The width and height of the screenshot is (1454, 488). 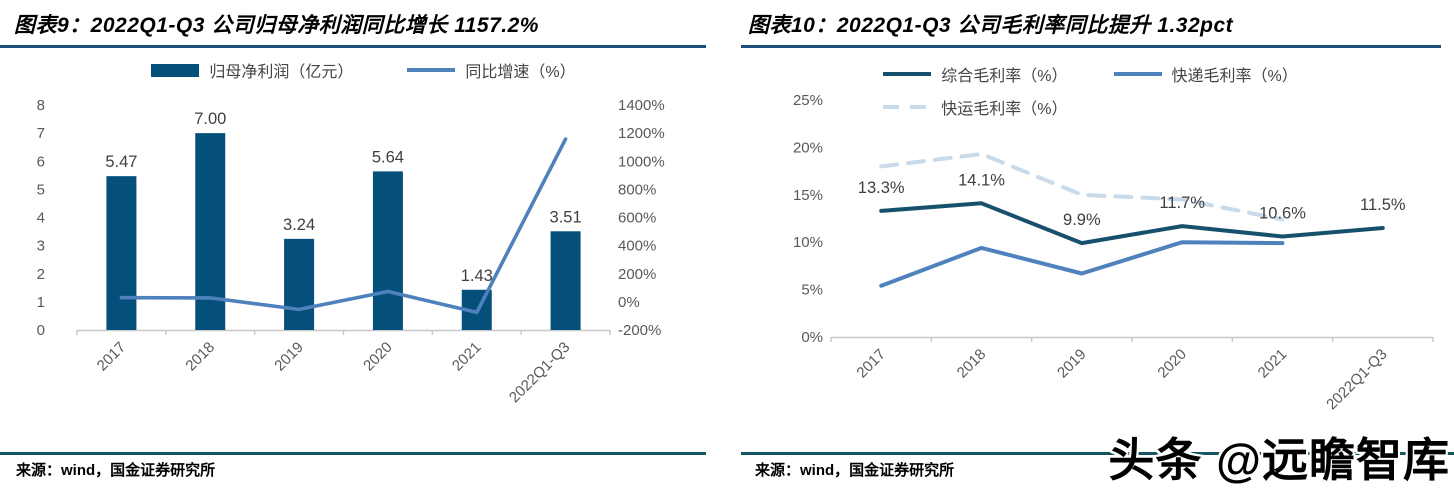 What do you see at coordinates (1004, 76) in the screenshot?
I see `legend-label-overall-margin: 综合毛利率（%）` at bounding box center [1004, 76].